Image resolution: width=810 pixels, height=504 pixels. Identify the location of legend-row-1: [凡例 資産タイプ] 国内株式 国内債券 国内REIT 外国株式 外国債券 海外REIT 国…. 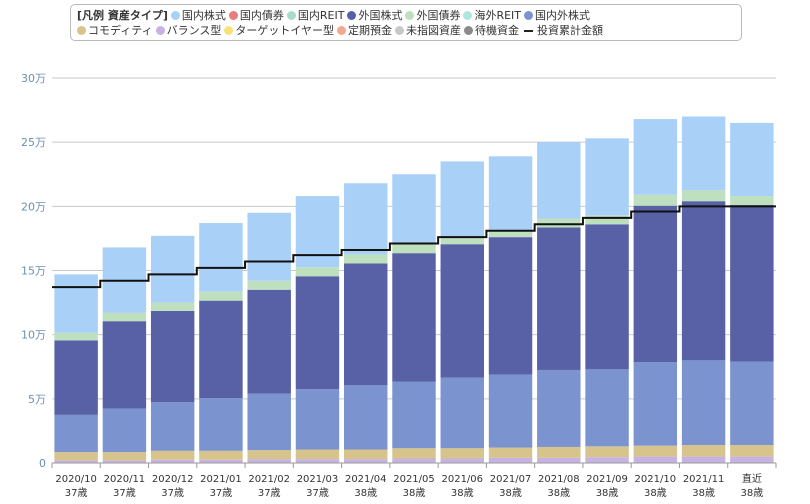
(407, 15).